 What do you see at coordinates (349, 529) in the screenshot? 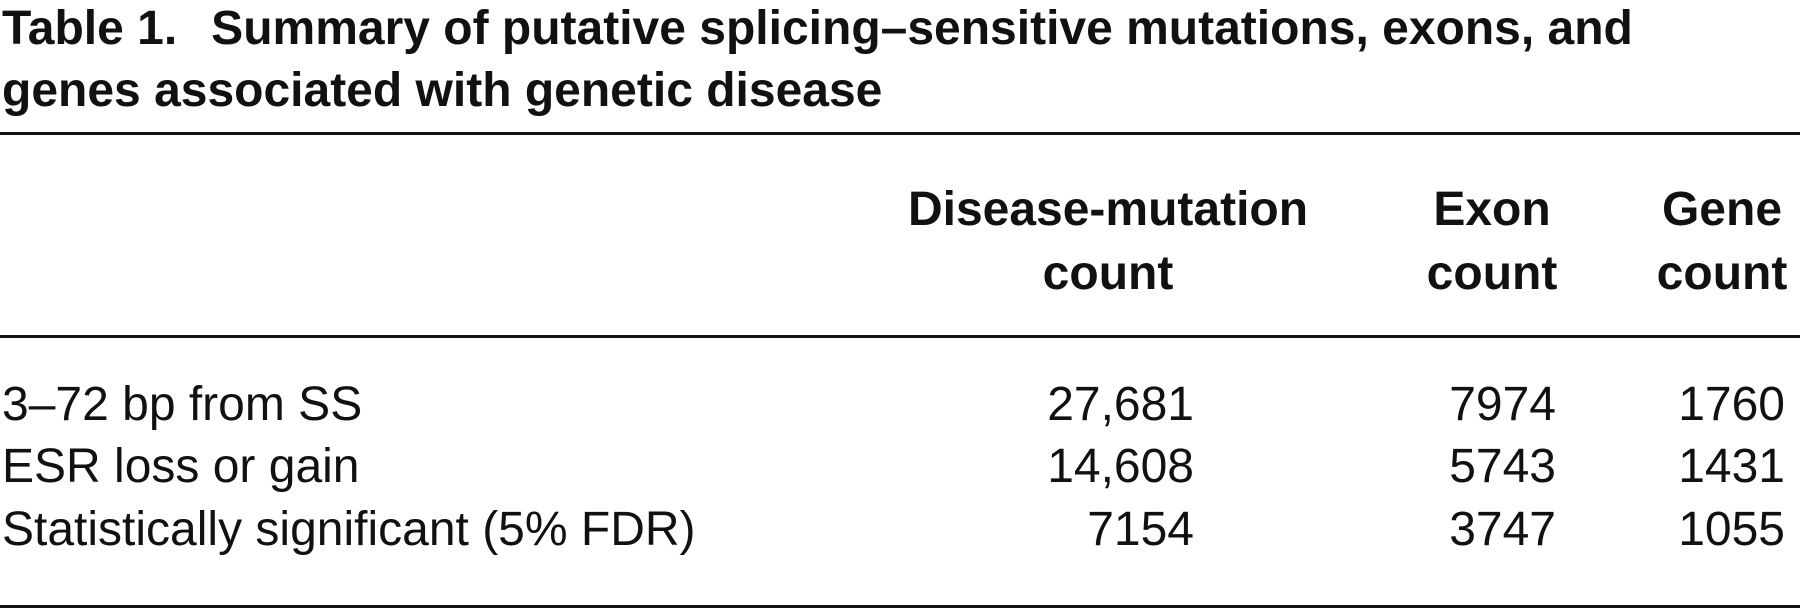
I see `row-label: Statistically significant (5% FDR)` at bounding box center [349, 529].